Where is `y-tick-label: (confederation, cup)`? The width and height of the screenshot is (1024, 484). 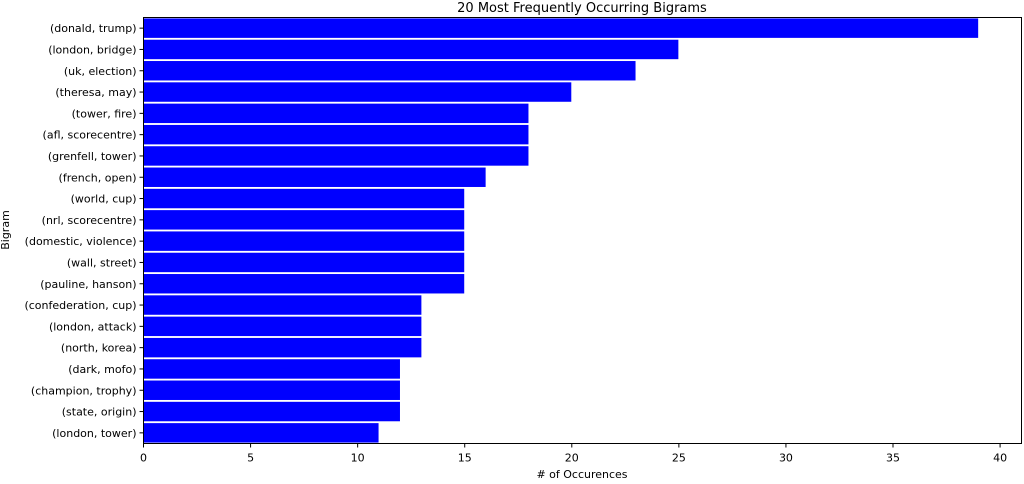 y-tick-label: (confederation, cup) is located at coordinates (80, 305).